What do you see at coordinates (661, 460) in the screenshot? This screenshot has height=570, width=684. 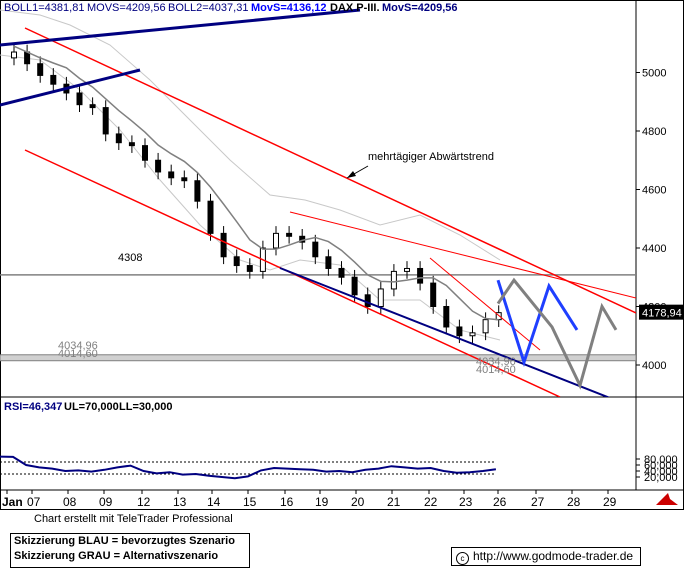 I see `rsi-tick-label: 80,000` at bounding box center [661, 460].